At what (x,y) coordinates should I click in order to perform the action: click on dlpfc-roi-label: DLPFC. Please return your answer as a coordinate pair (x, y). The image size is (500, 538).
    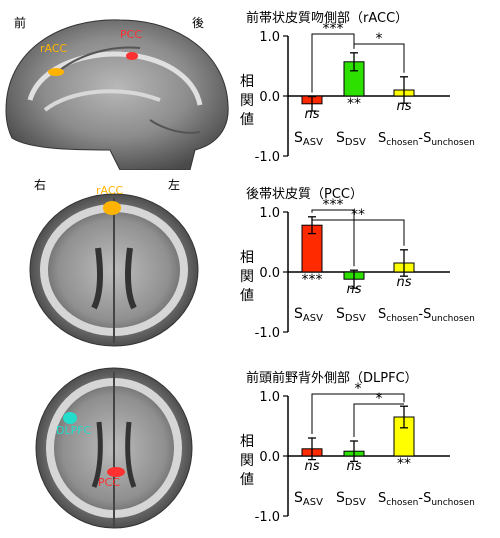
    Looking at the image, I should click on (74, 430).